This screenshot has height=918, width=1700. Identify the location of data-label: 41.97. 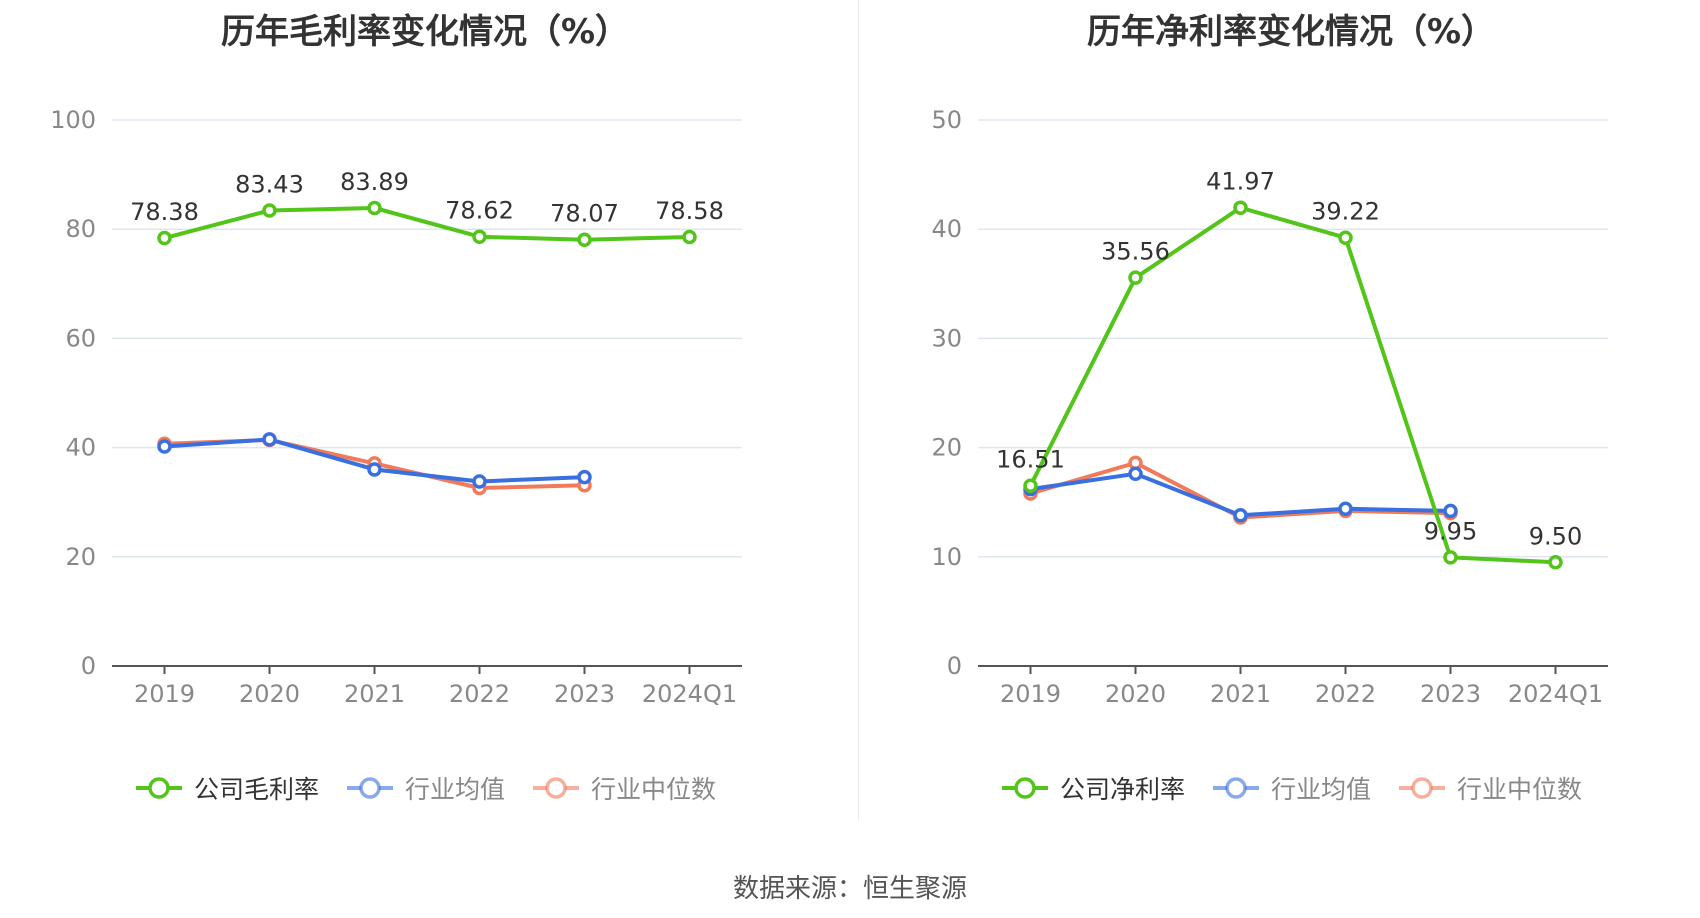
(1240, 182).